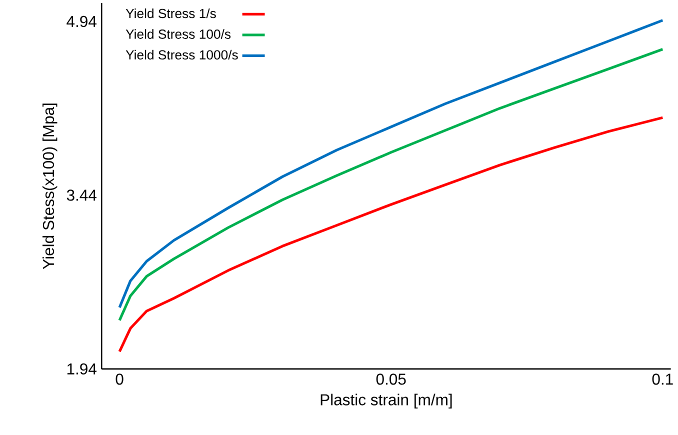  Describe the element at coordinates (120, 379) in the screenshot. I see `x-tick-label: 0` at that location.